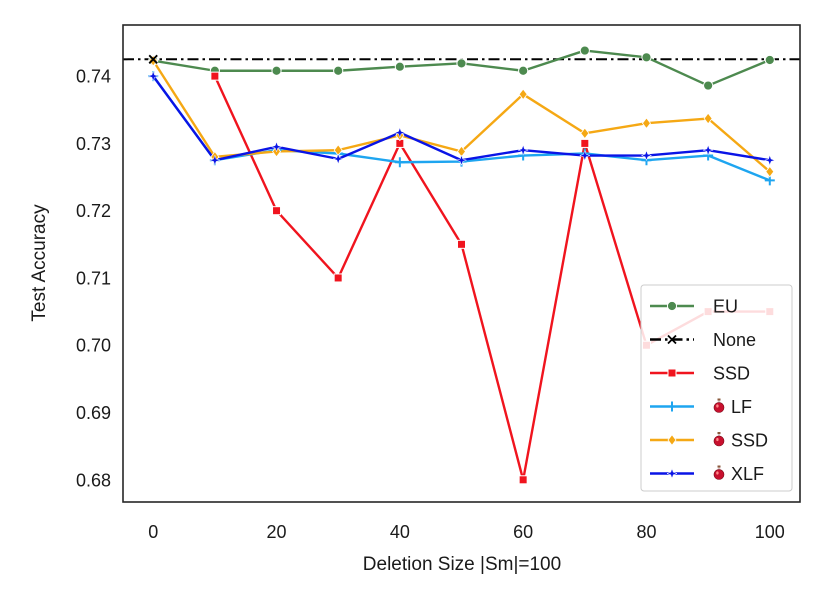 This screenshot has width=828, height=602. I want to click on legend-item-eu: EU, so click(694, 307).